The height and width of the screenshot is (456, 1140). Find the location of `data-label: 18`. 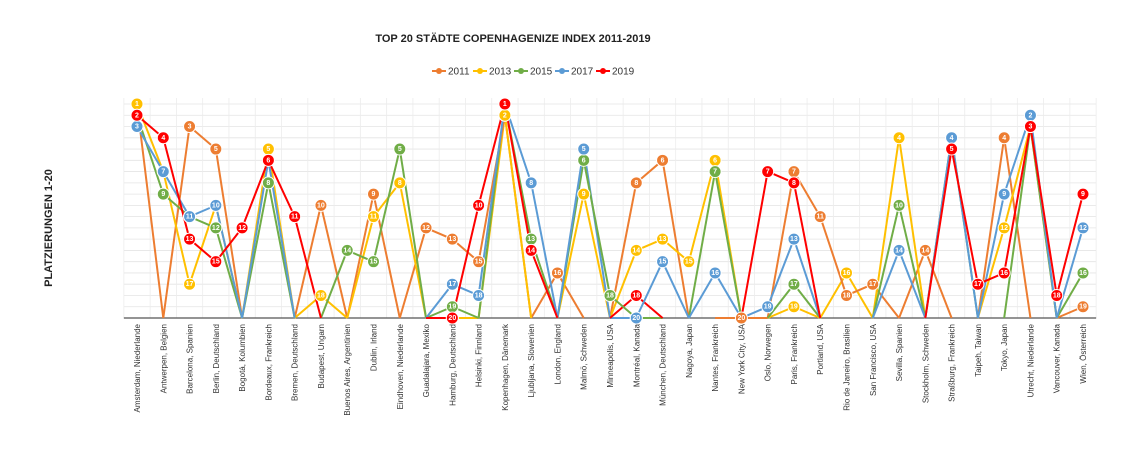

data-label: 18 is located at coordinates (636, 295).